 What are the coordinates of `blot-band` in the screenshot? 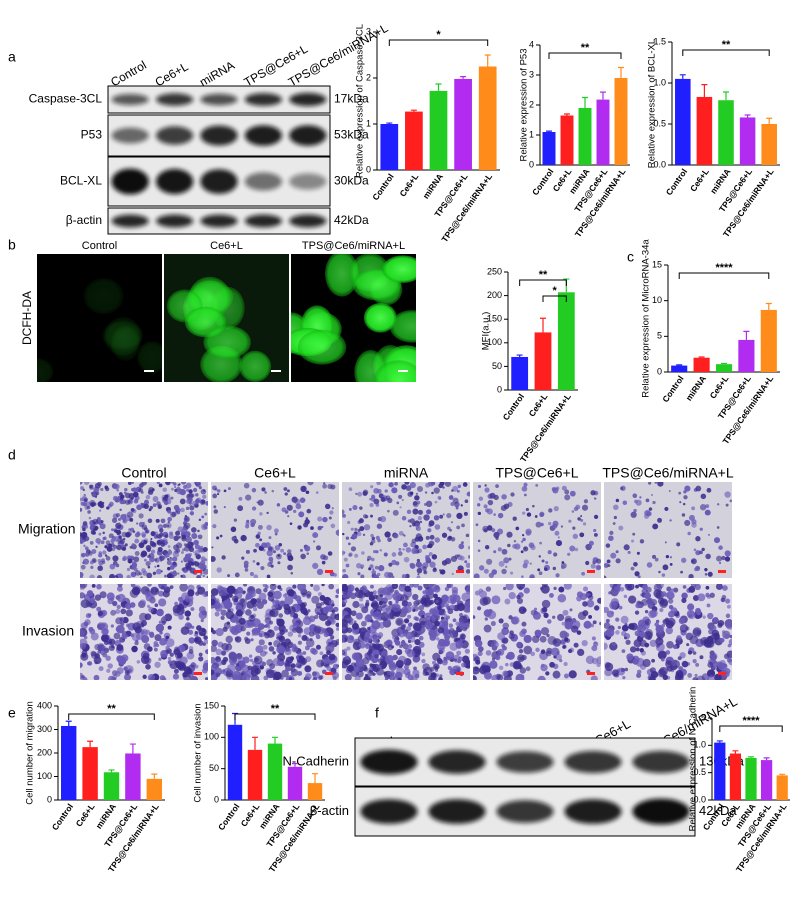 It's located at (661, 762).